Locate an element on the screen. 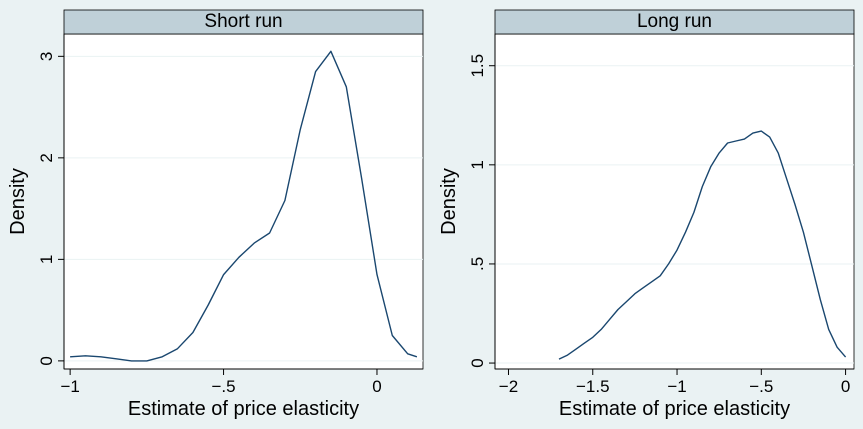 The height and width of the screenshot is (429, 863). y-tick-label: 2 is located at coordinates (46, 157).